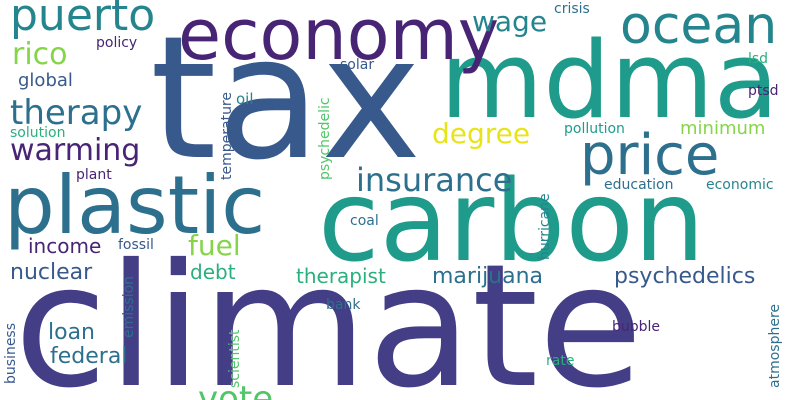 This screenshot has height=400, width=800. Describe the element at coordinates (136, 245) in the screenshot. I see `word-fossil: fossil` at that location.